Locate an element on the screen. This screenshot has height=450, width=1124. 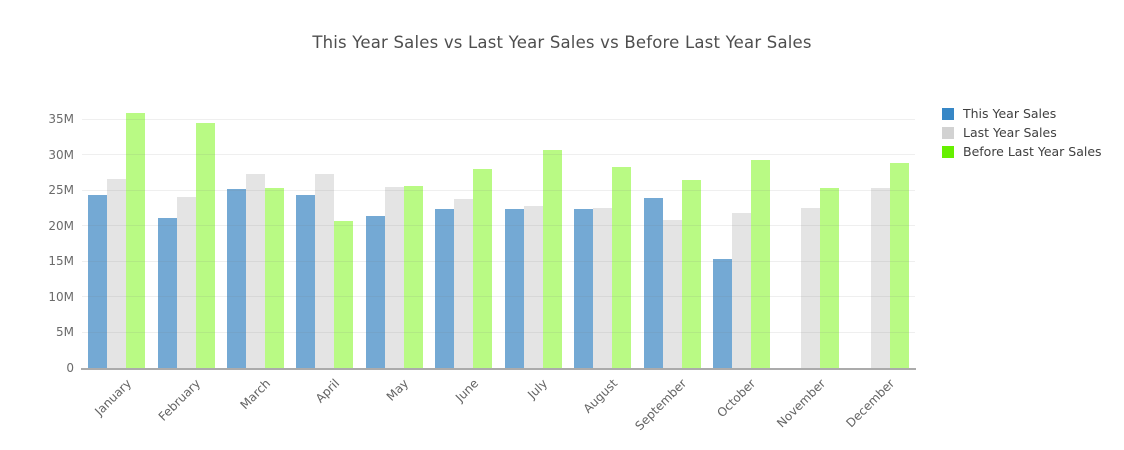
y-axis-label-5M: 5M is located at coordinates (65, 332).